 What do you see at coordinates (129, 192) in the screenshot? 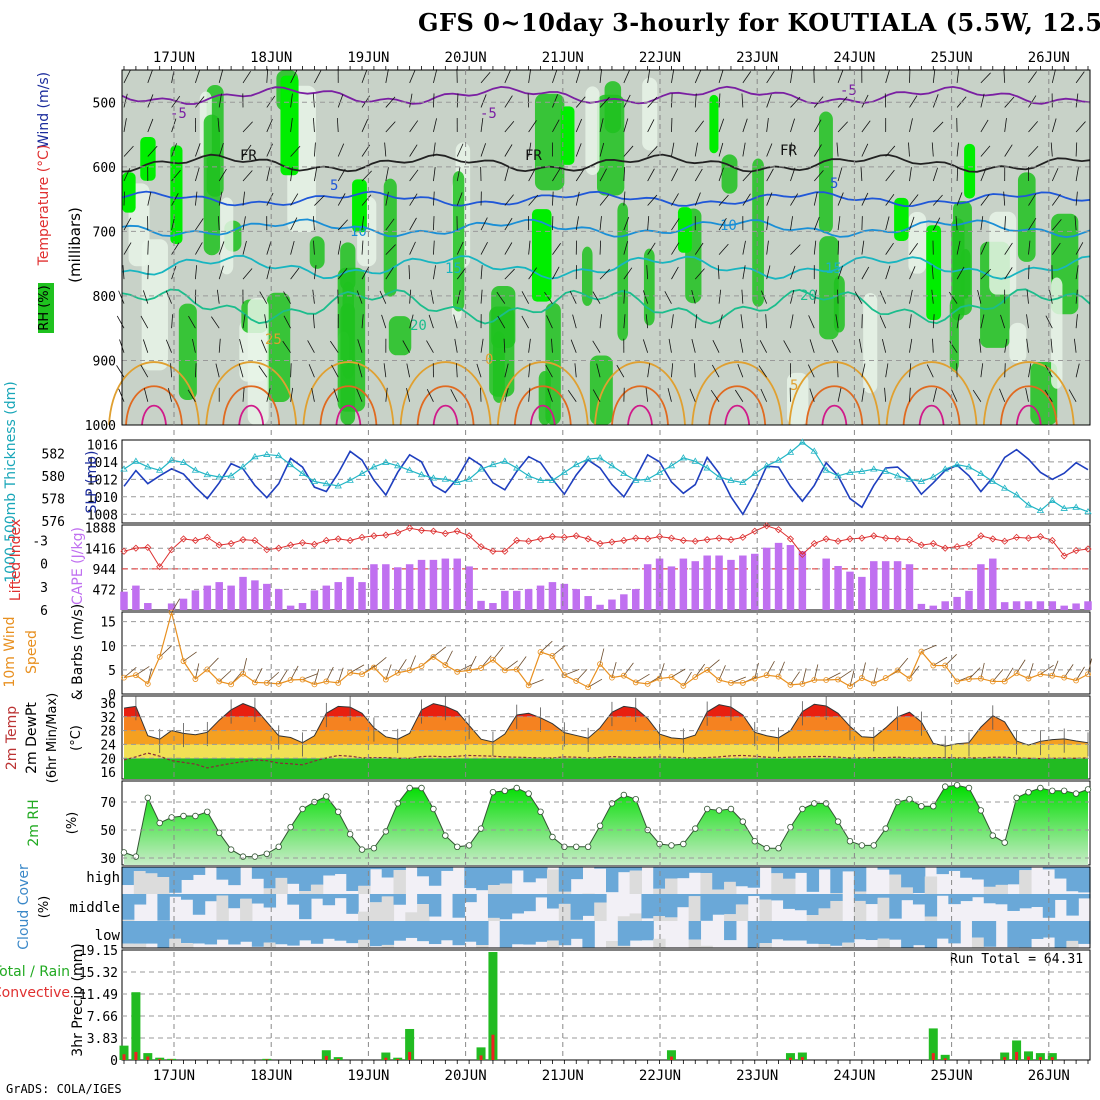
I see `rh-high-shade` at bounding box center [129, 192].